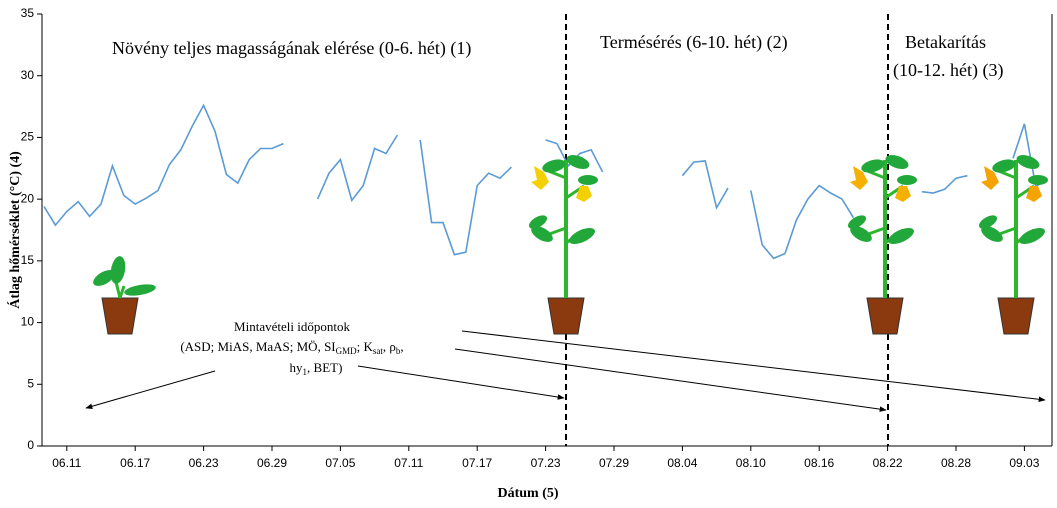 The height and width of the screenshot is (508, 1057). I want to click on note-text: (ASD; MiAS, MaAS; MÖ, SI, so click(257, 346).